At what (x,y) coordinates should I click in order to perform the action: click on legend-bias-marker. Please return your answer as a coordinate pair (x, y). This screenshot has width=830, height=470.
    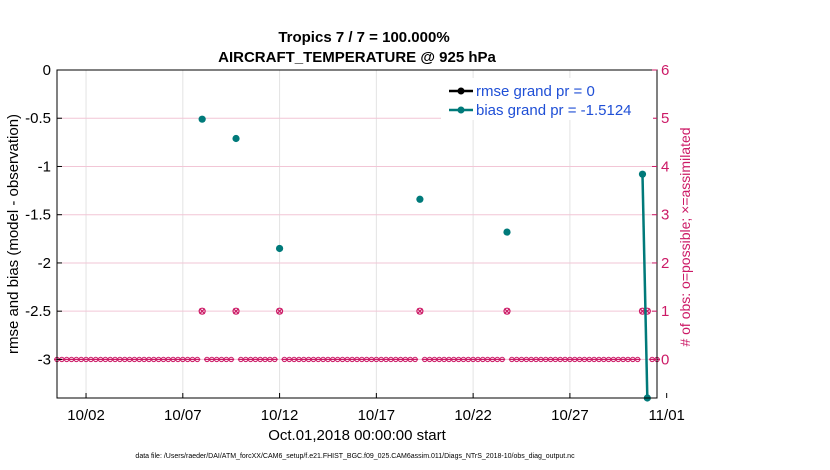
    Looking at the image, I should click on (461, 110).